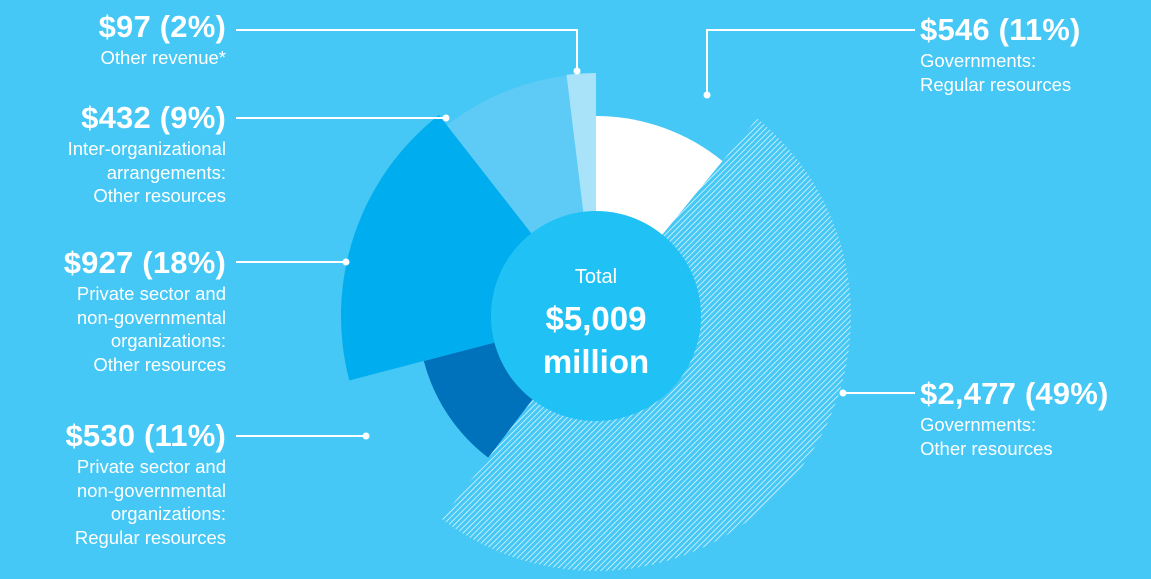  I want to click on leader-dot-private-other, so click(346, 262).